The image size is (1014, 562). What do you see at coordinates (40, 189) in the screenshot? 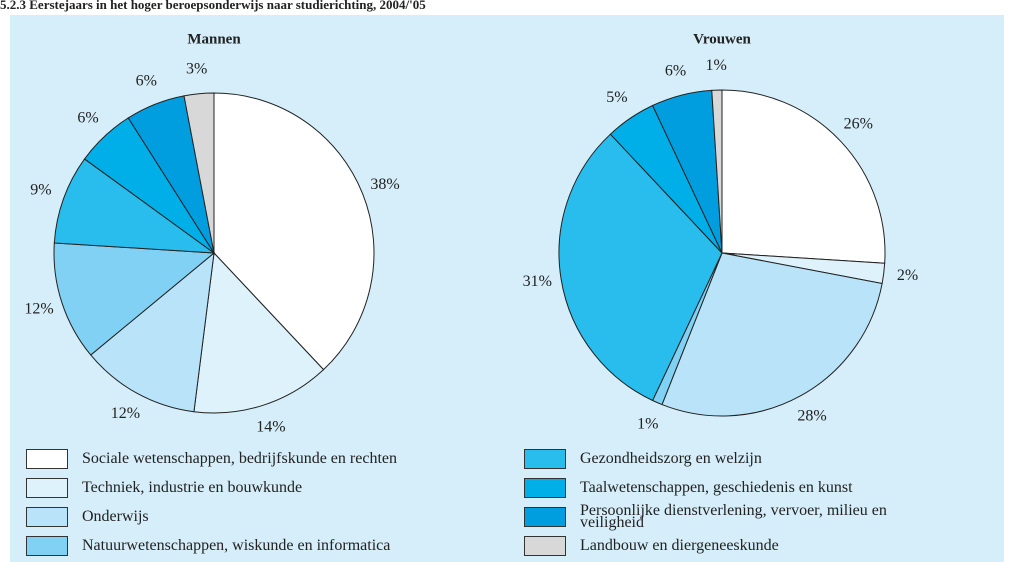
I see `slice-label: 9%` at bounding box center [40, 189].